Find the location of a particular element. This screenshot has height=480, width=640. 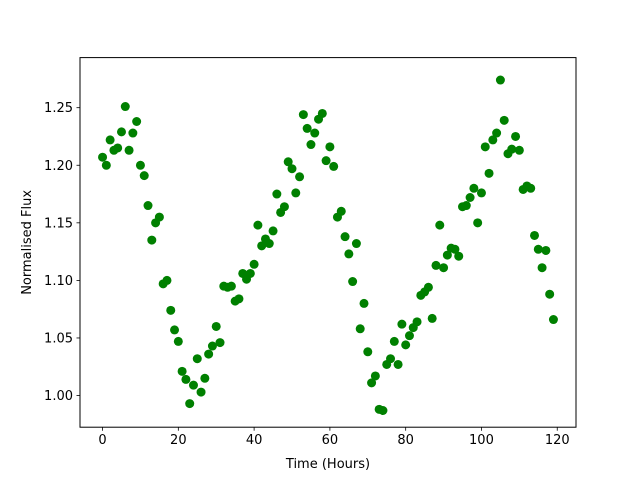

y-tick-label: 1.25 is located at coordinates (58, 108).